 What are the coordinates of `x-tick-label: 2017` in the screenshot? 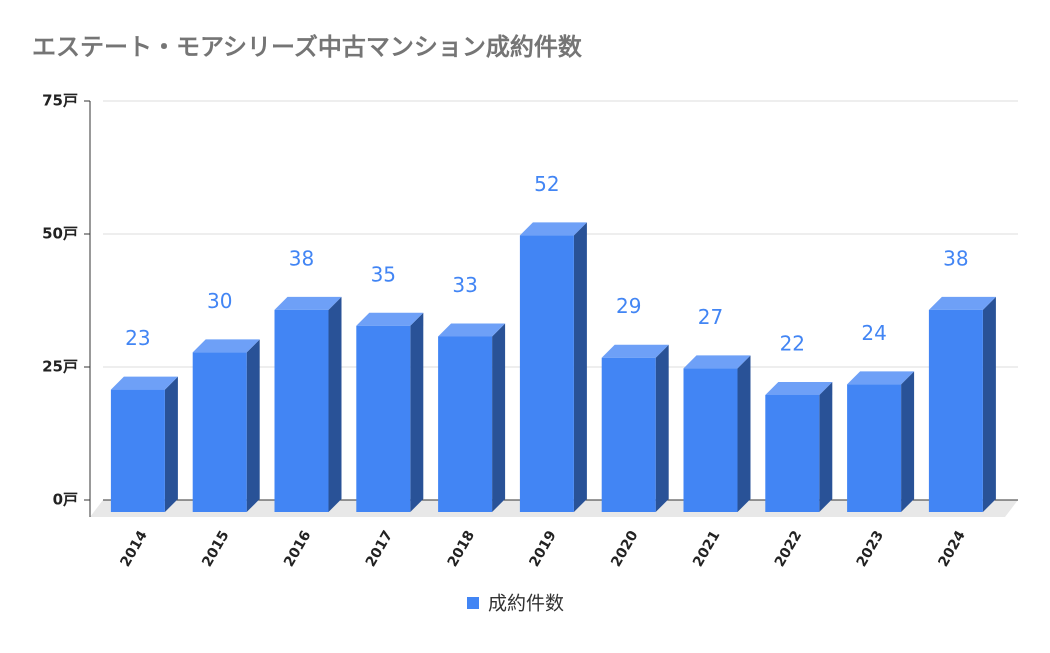 It's located at (379, 549).